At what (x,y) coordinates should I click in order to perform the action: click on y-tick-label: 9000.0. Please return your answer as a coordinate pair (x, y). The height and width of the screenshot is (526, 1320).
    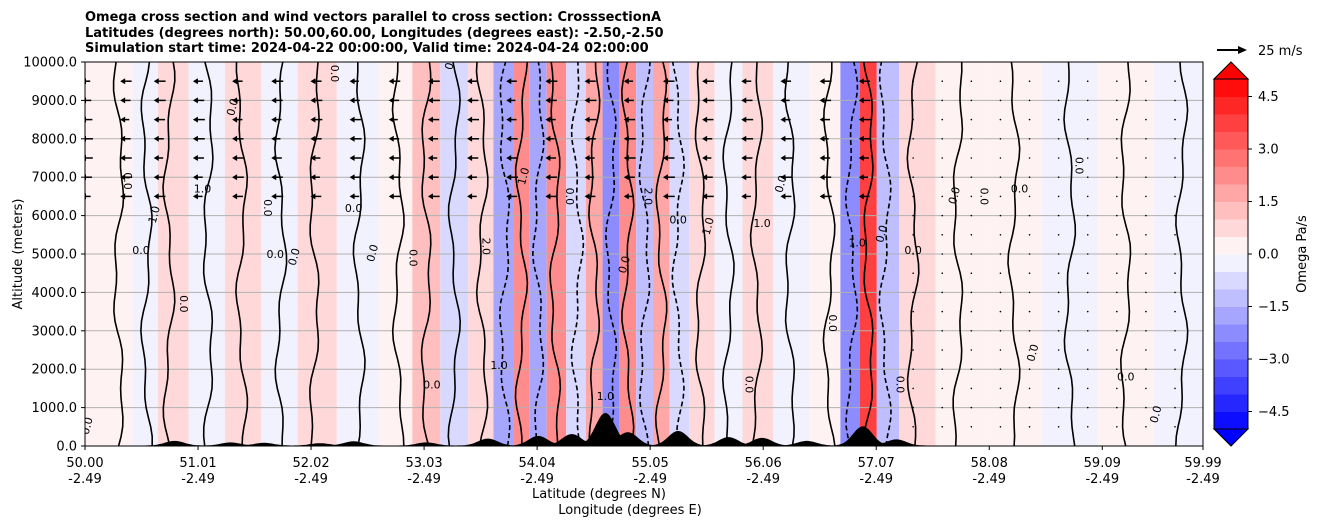
    Looking at the image, I should click on (55, 101).